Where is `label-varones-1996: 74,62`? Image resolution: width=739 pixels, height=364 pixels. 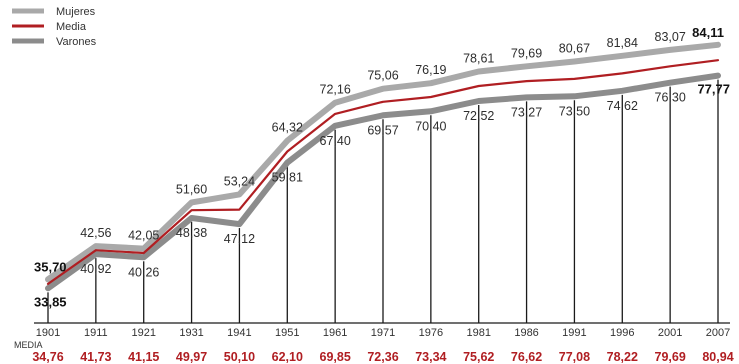 label-varones-1996: 74,62 is located at coordinates (622, 106).